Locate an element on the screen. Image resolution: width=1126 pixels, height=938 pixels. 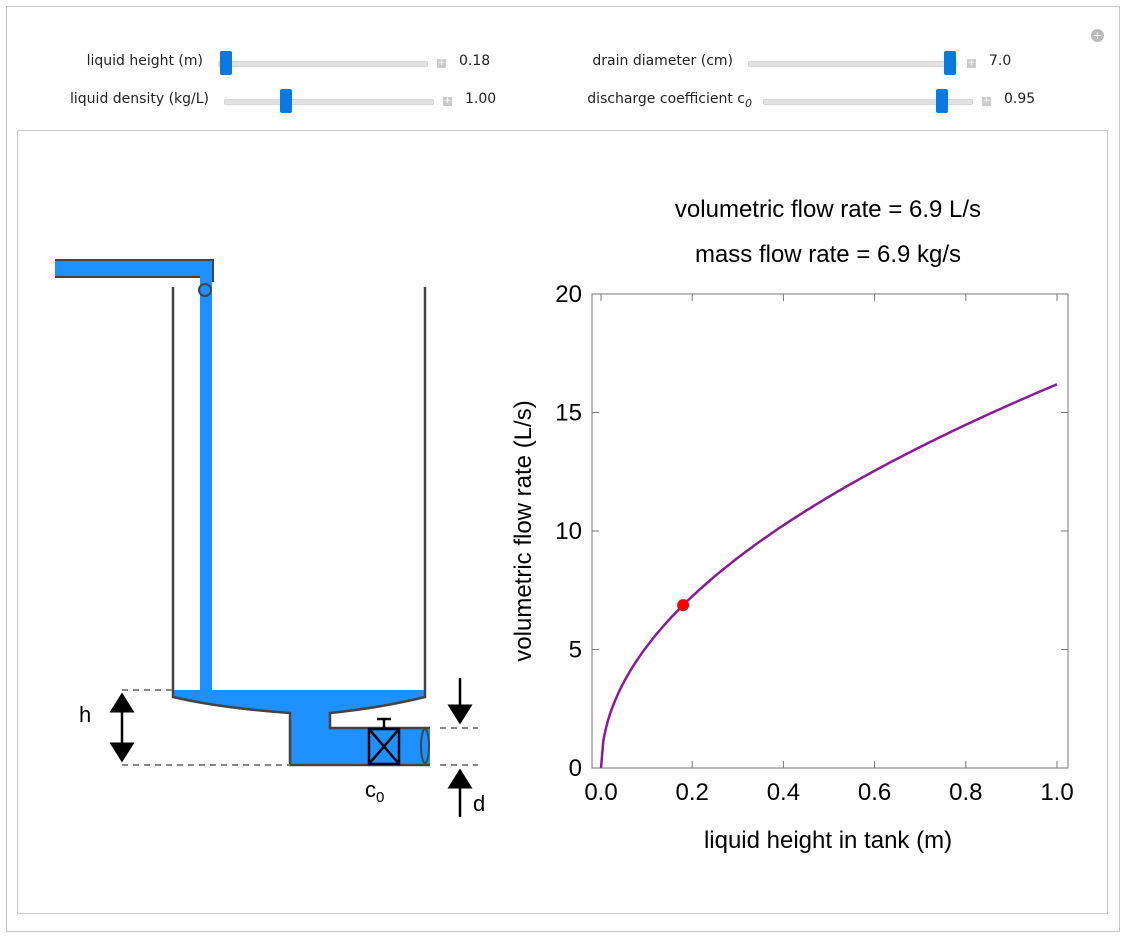
inflow-pipe is located at coordinates (134, 268).